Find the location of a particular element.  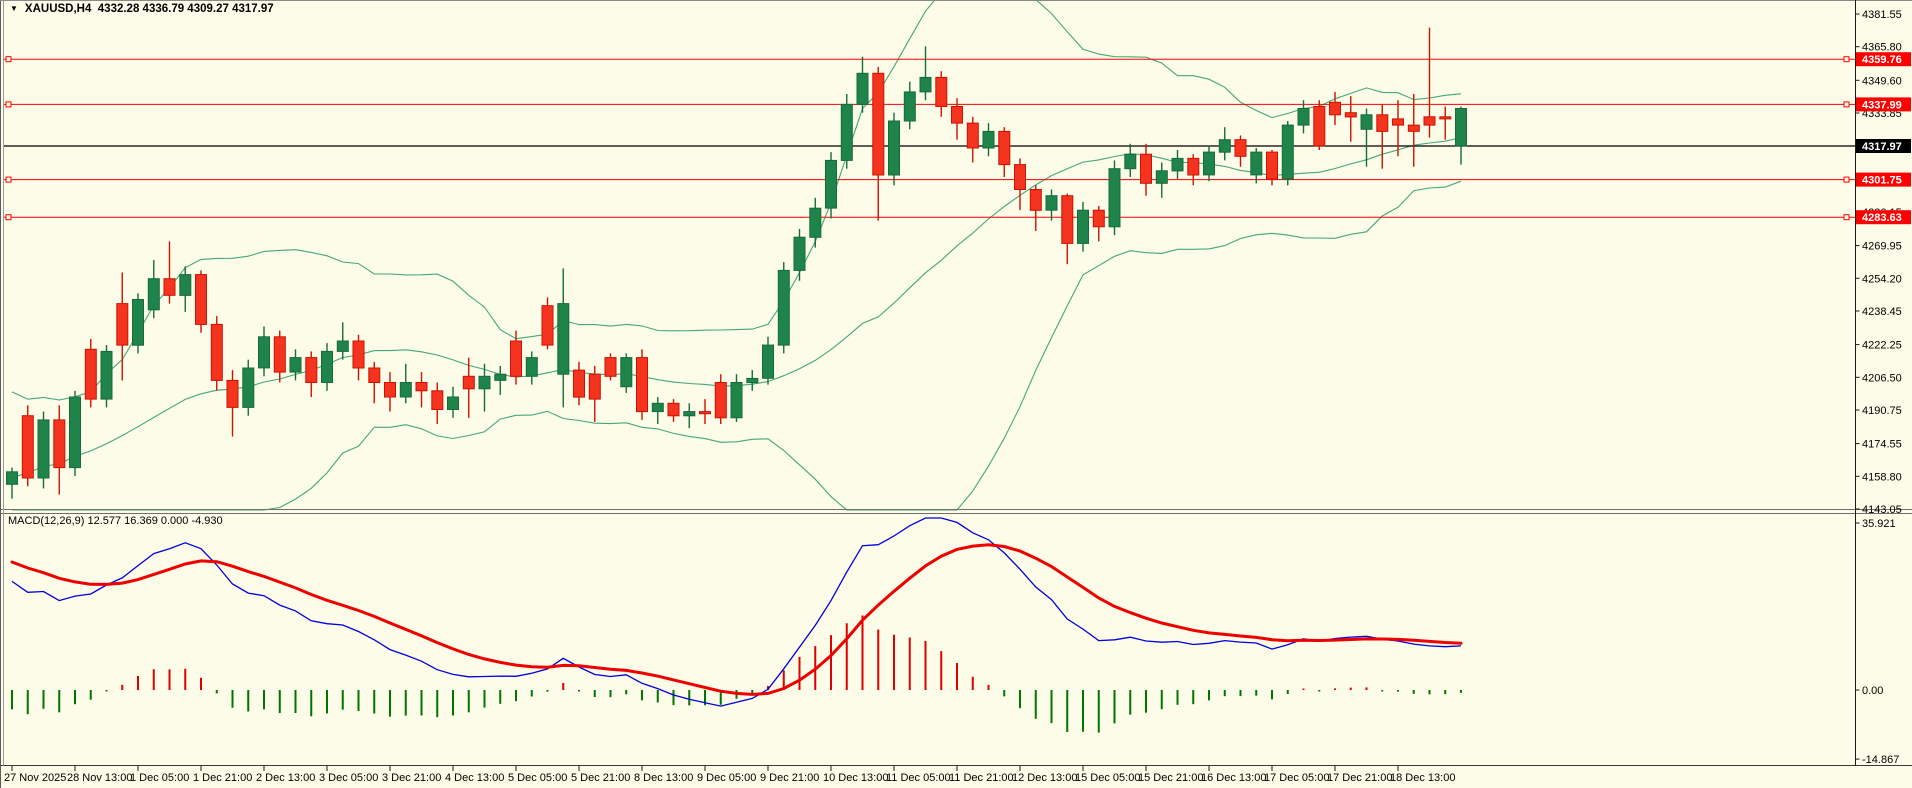

time-axis-label: 28 Nov 13:00 is located at coordinates (99, 778).